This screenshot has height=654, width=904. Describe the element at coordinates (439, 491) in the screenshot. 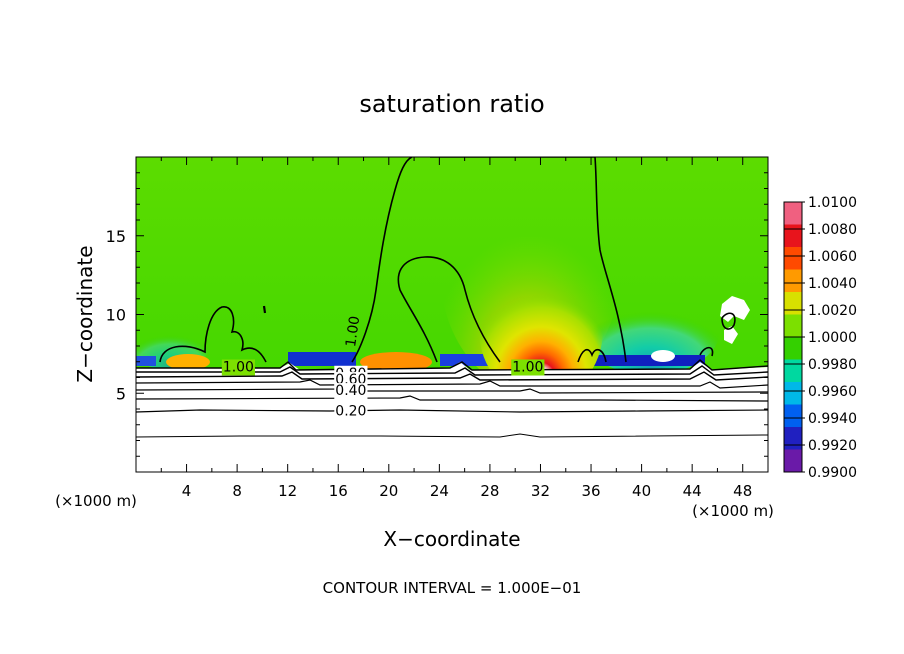

I see `x-tick-label: 24` at that location.